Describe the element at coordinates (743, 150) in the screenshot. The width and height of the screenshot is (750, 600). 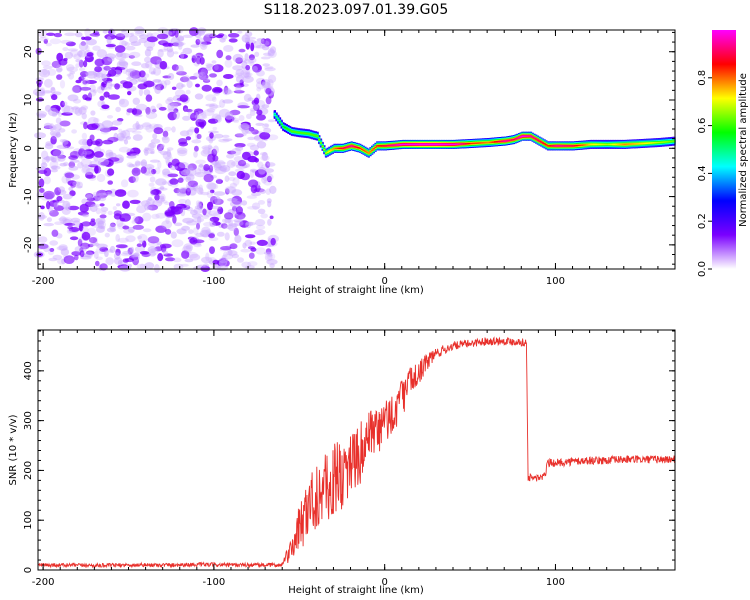
I see `colorbar-label: Normalized spectral amplitude` at that location.